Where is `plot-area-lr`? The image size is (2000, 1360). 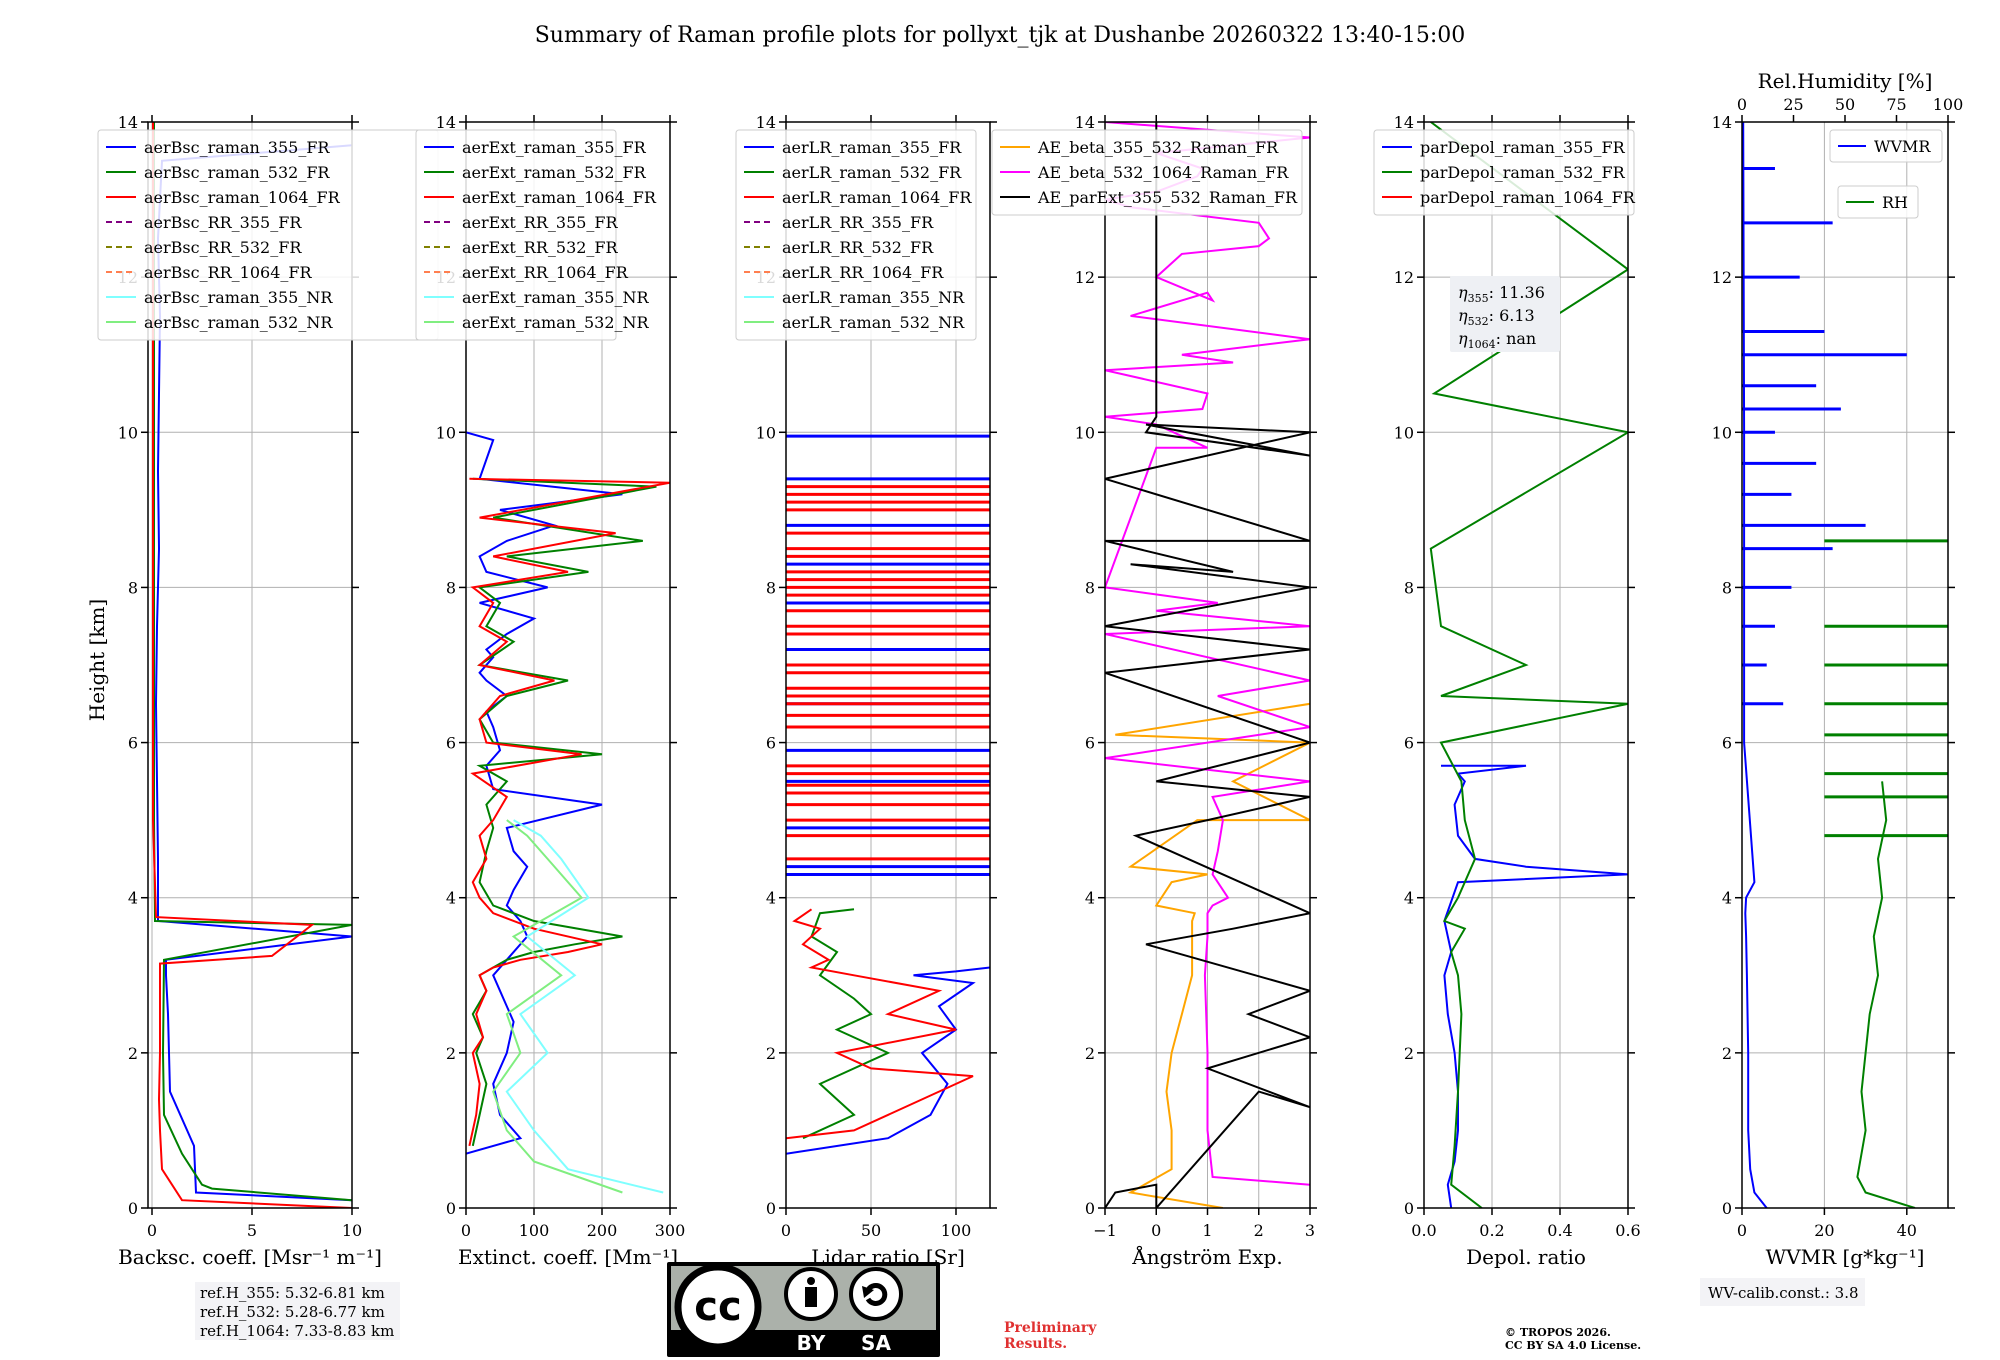 plot-area-lr is located at coordinates (888, 794).